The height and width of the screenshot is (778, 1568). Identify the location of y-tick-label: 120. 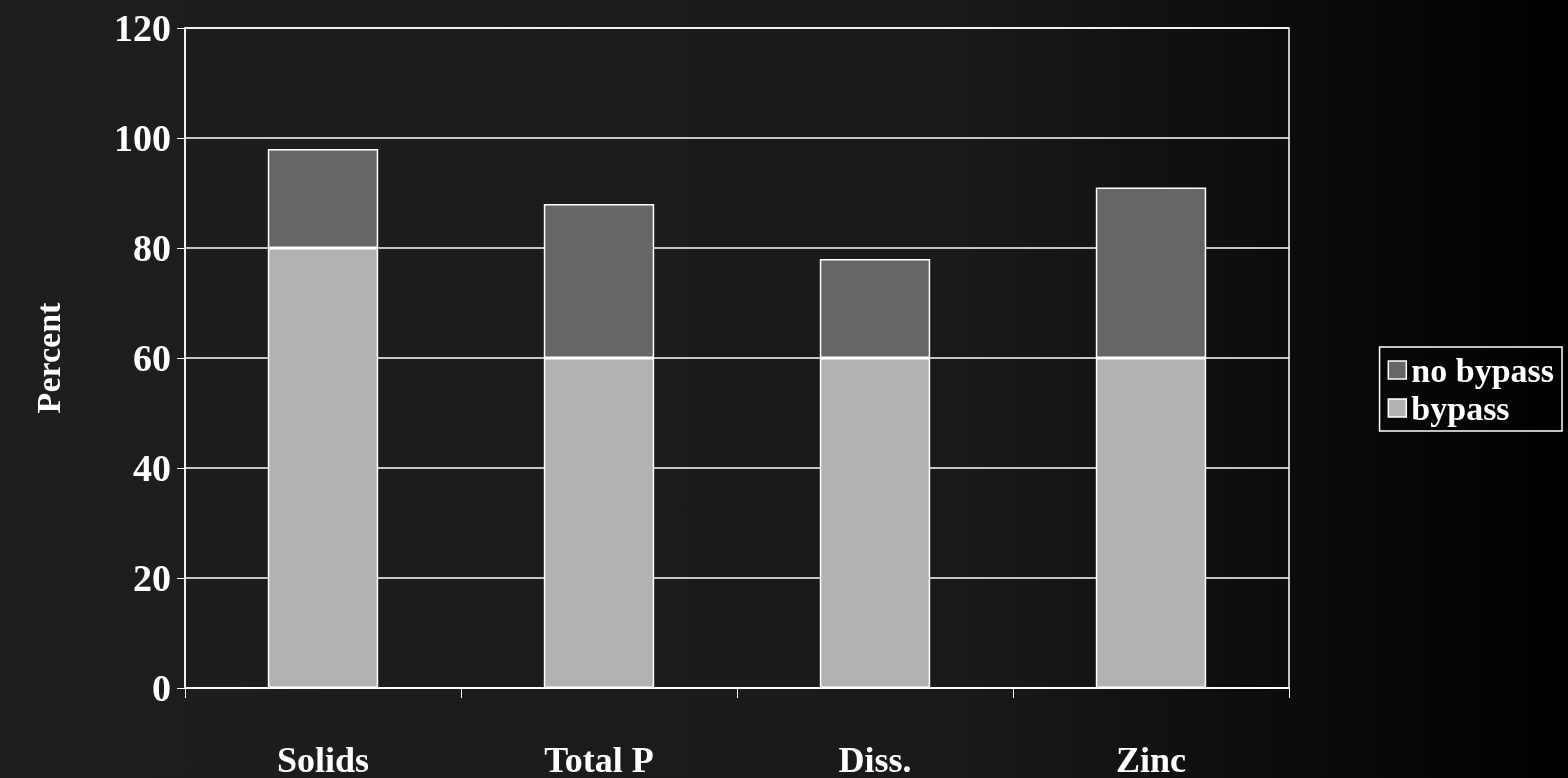
(142, 28).